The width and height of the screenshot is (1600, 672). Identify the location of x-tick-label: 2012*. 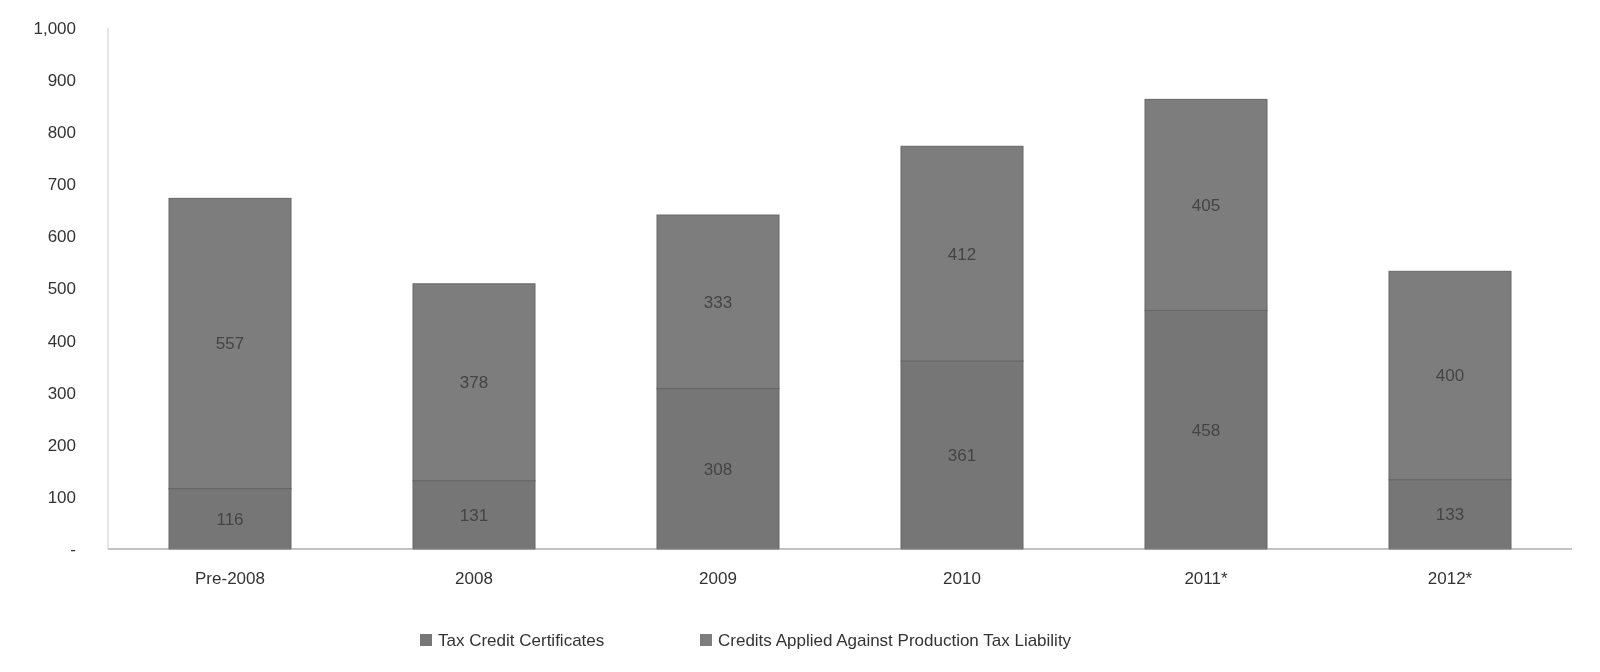
(1450, 578).